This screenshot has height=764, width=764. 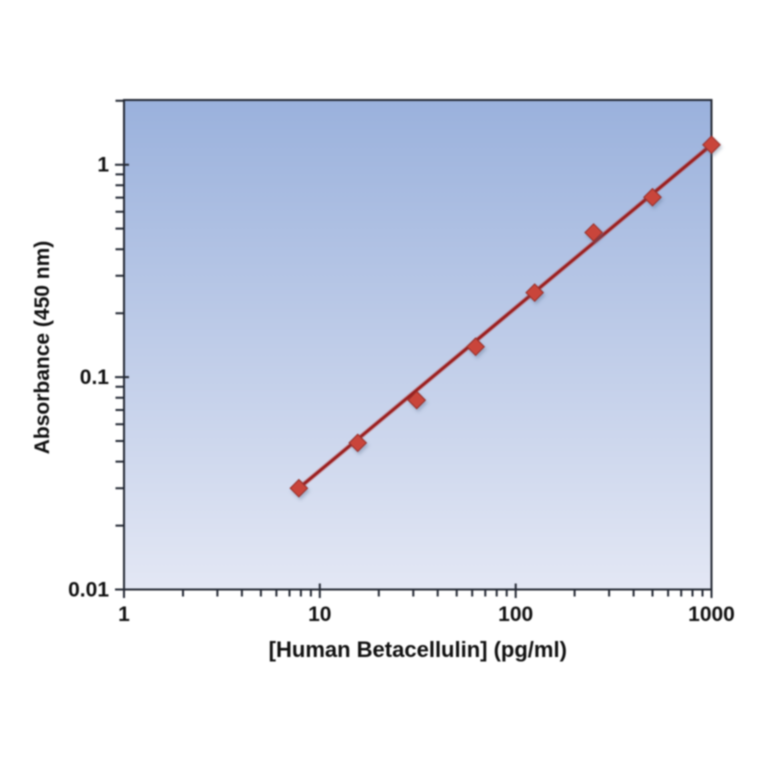 I want to click on svg-text: 10, so click(x=319, y=614).